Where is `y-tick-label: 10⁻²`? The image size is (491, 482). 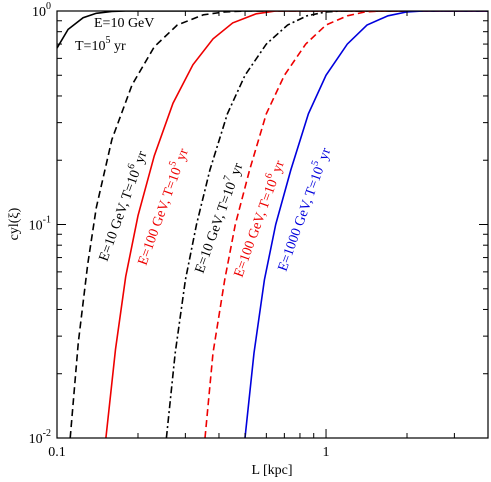 y-tick-label: 10⁻² is located at coordinates (40, 437).